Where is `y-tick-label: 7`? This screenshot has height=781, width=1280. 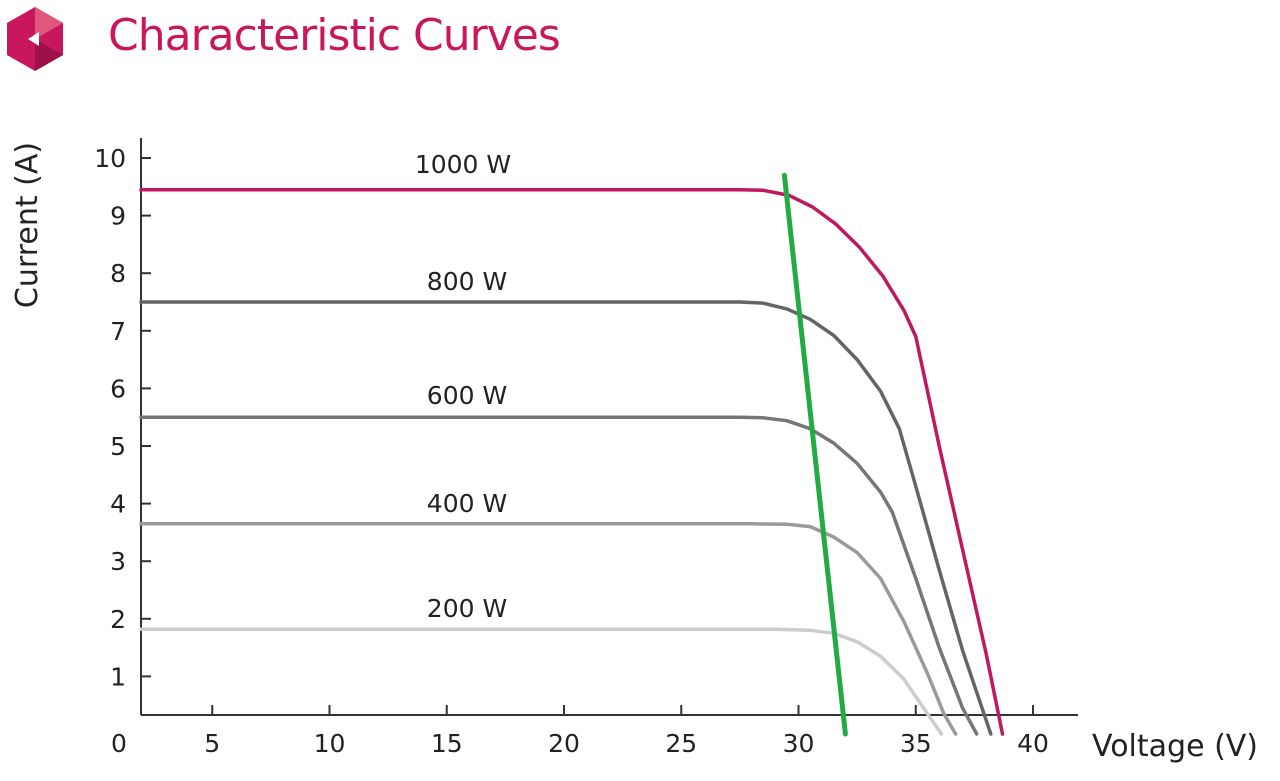
y-tick-label: 7 is located at coordinates (118, 331).